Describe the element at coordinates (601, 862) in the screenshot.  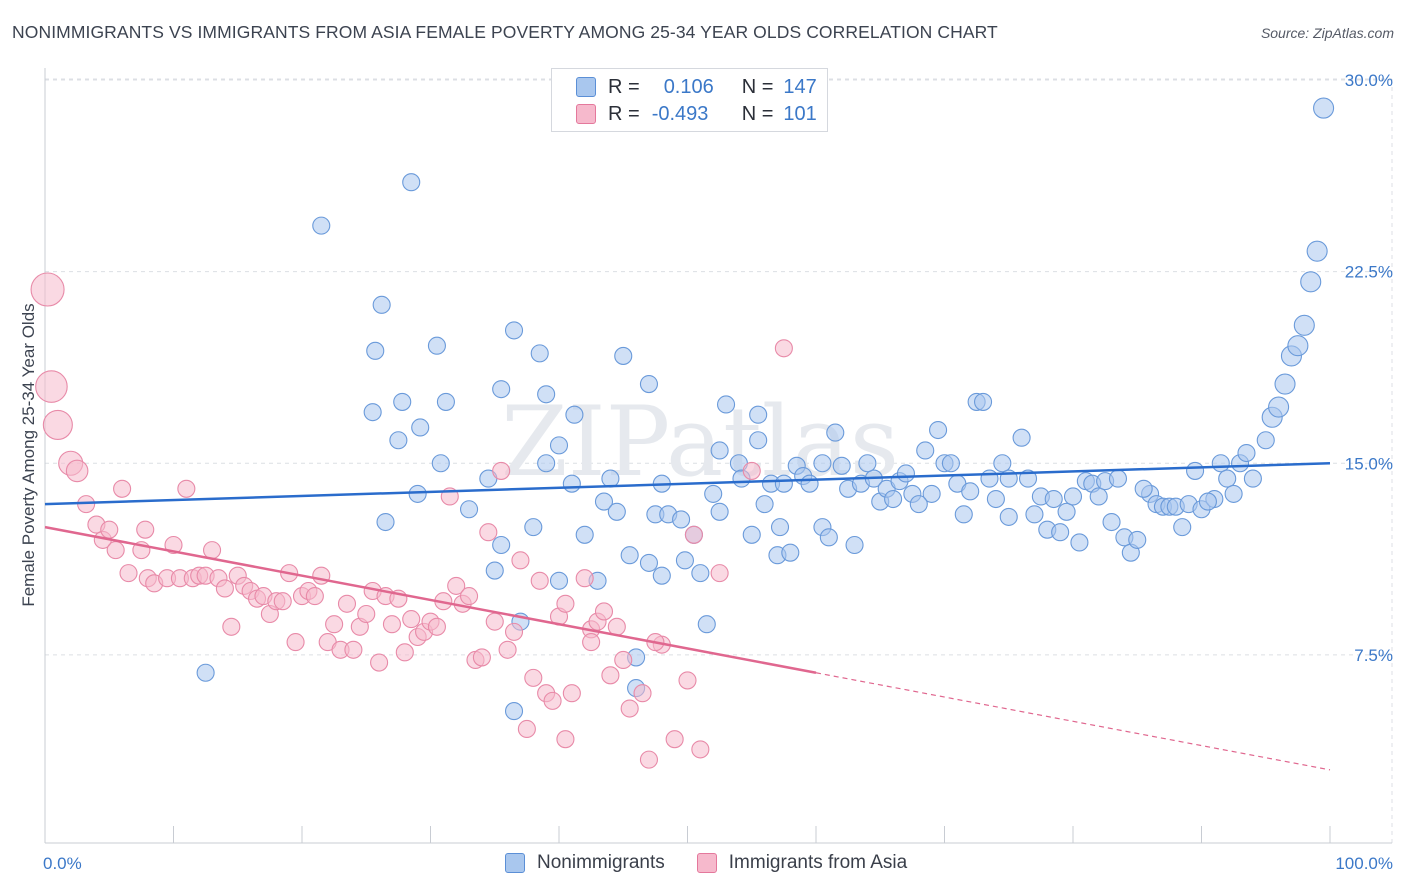
I see `legend-label-nonimmigrants: Nonimmigrants` at that location.